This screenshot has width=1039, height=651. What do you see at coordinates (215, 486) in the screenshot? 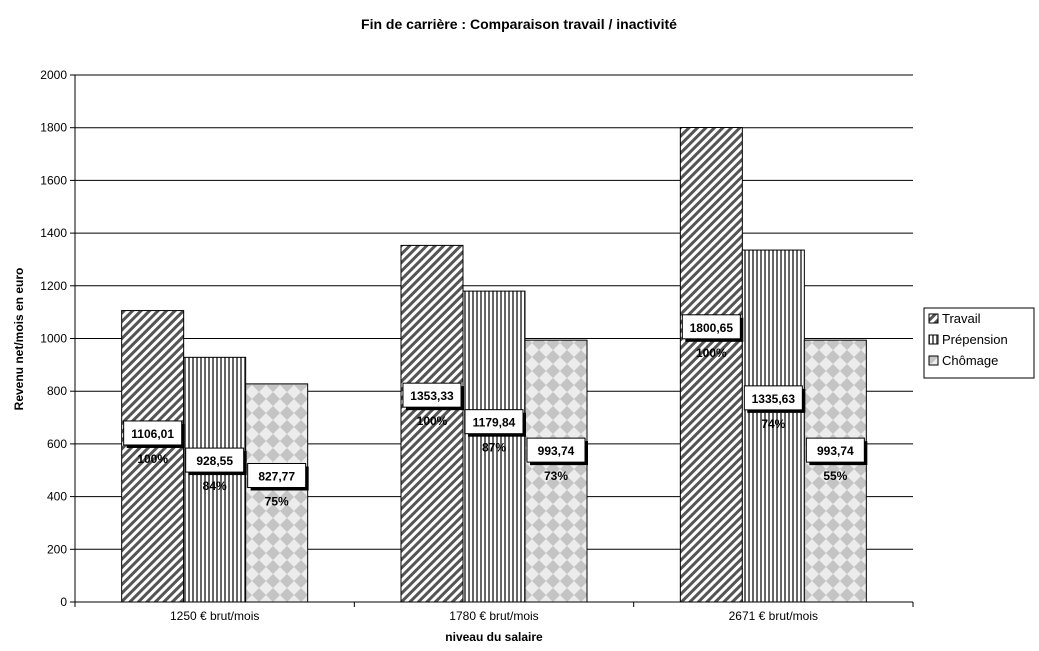
I see `percent-label: 84%` at bounding box center [215, 486].